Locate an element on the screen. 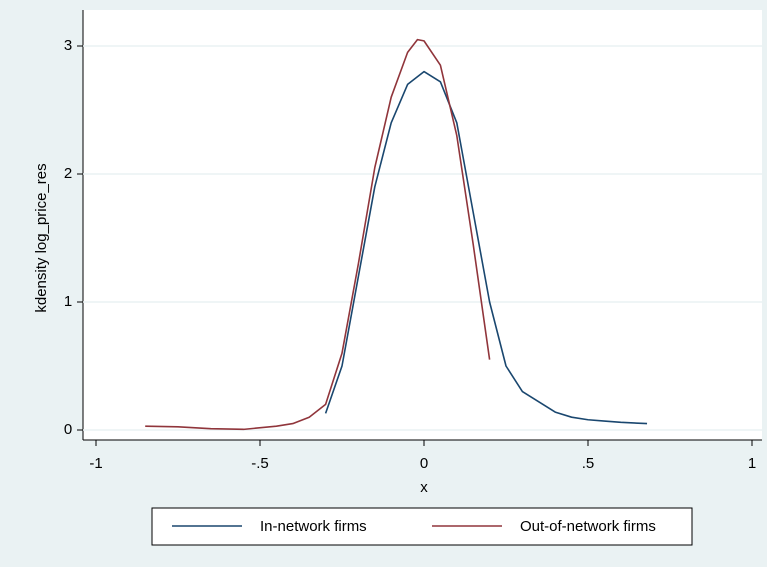 The height and width of the screenshot is (567, 767). x-tick-label: -1 is located at coordinates (95, 463).